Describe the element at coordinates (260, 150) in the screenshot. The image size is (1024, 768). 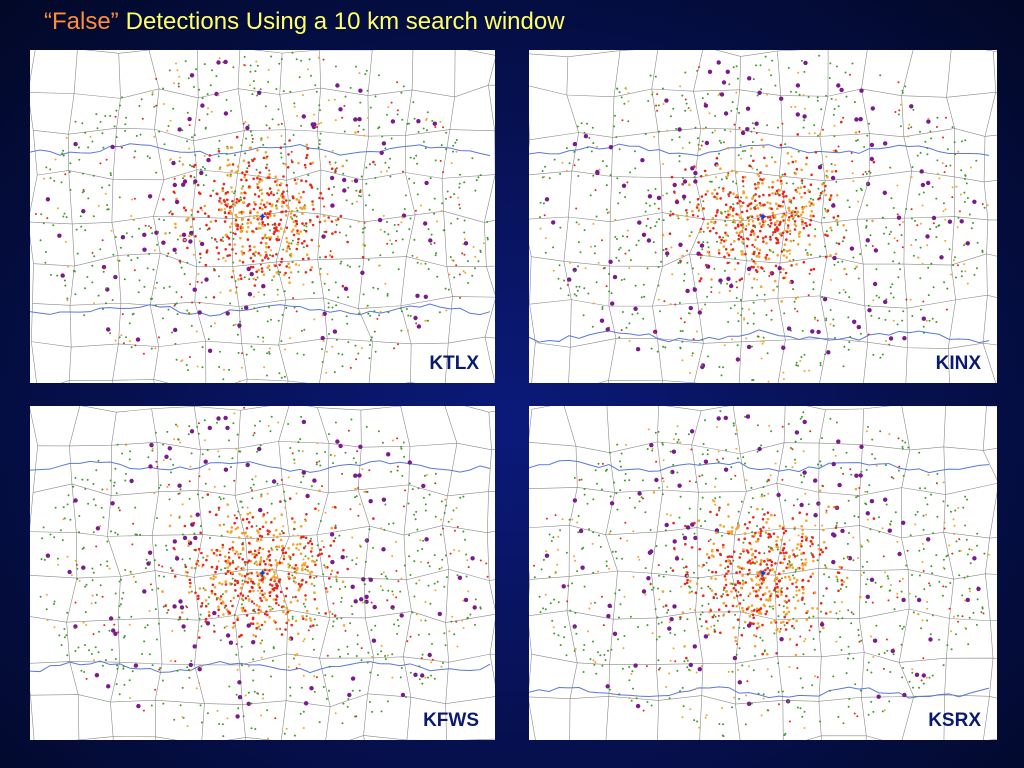
I see `state-line` at that location.